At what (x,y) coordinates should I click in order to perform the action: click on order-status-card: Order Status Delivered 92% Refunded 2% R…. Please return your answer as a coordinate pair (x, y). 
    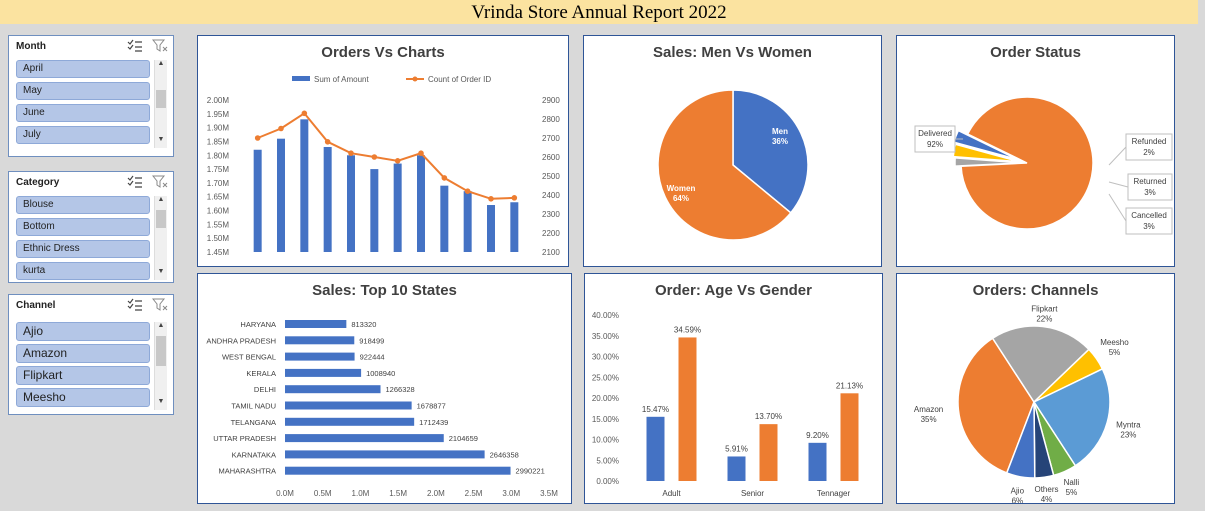
    Looking at the image, I should click on (1035, 151).